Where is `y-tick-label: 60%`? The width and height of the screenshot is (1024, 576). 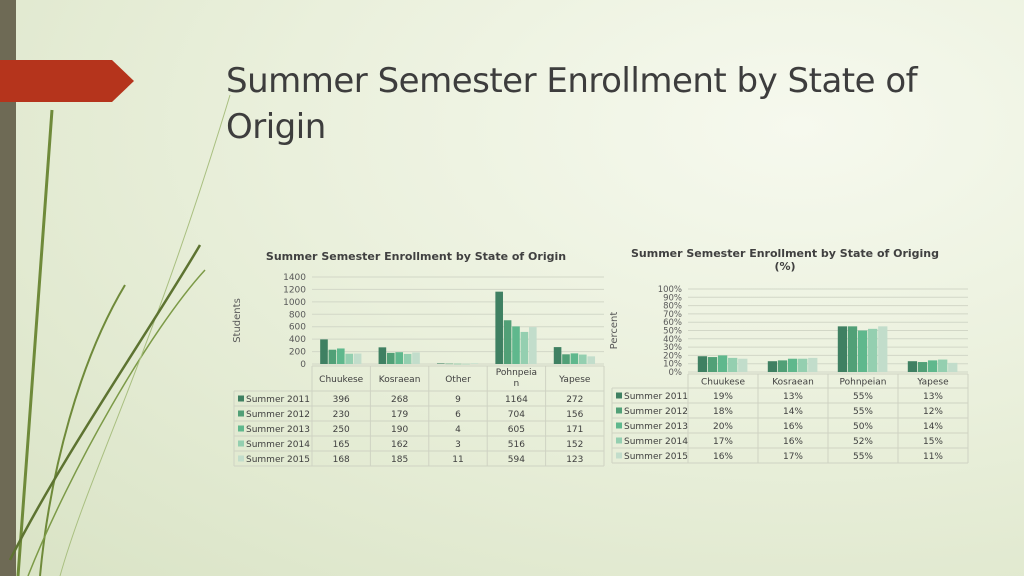 y-tick-label: 60% is located at coordinates (672, 323).